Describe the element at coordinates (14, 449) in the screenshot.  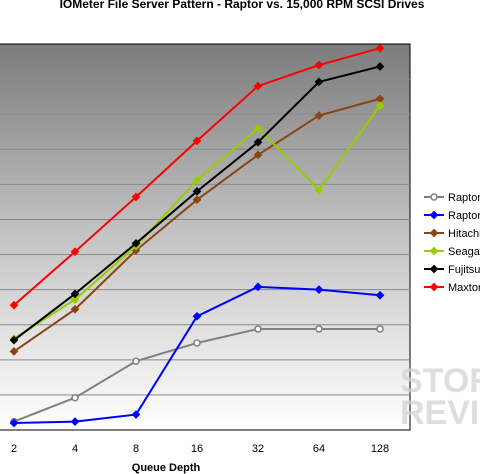
I see `x-tick-label: 2` at that location.